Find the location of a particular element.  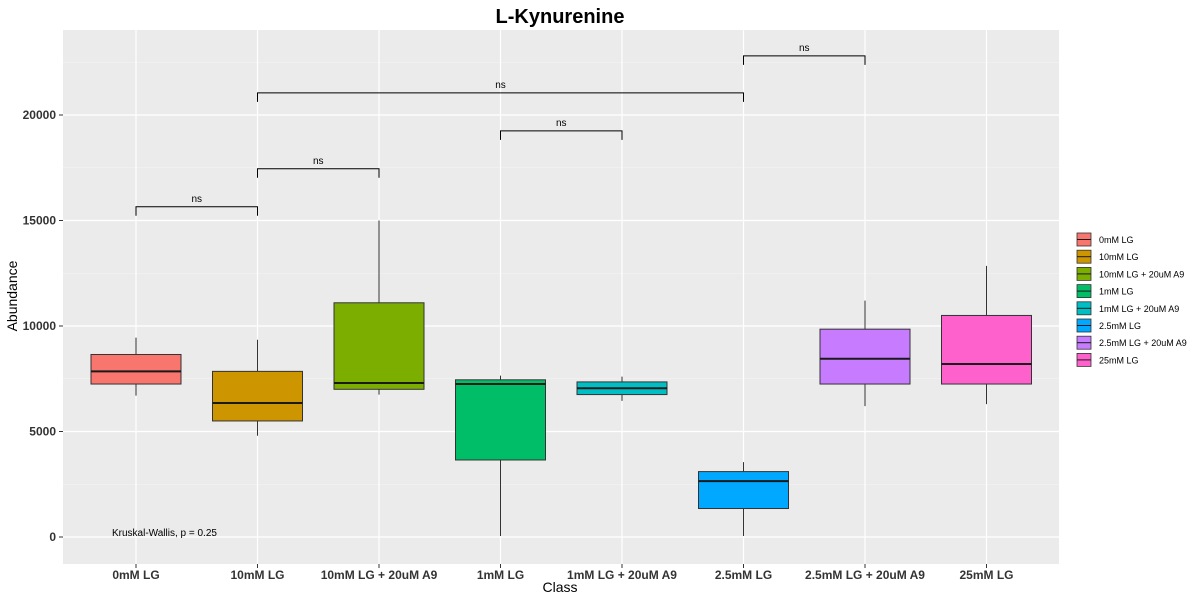

x-tick-label: 10mM LG + 20uM A9 is located at coordinates (379, 575).